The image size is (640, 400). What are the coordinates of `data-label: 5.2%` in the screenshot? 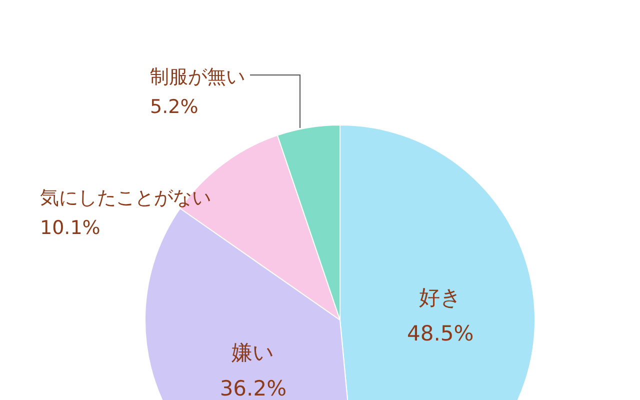 It's located at (174, 107).